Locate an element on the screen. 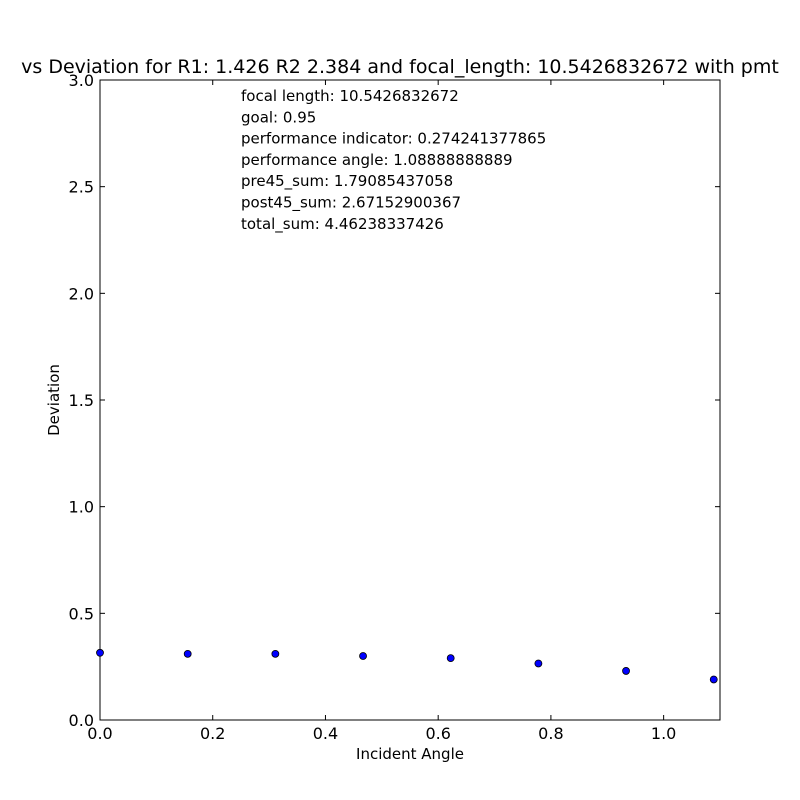 The image size is (800, 800). y-tick-label: 2.0 is located at coordinates (81, 293).